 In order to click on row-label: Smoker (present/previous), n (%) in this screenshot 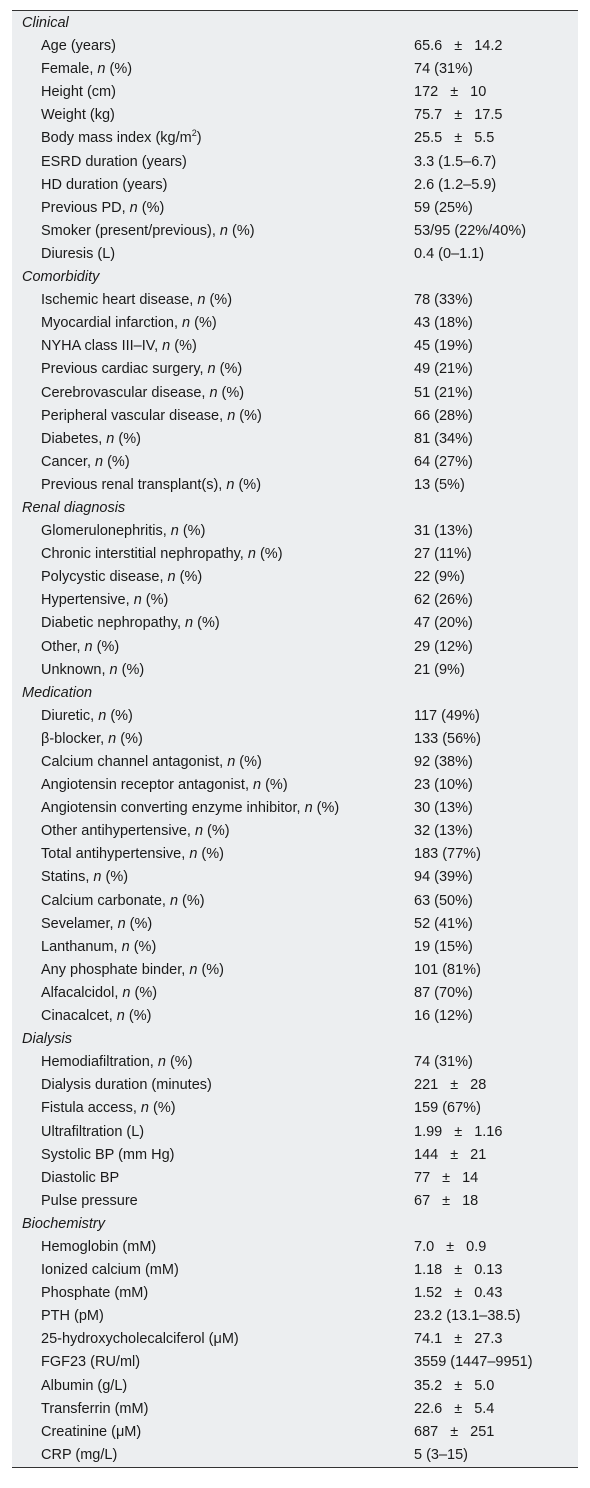, I will do `click(148, 230)`.